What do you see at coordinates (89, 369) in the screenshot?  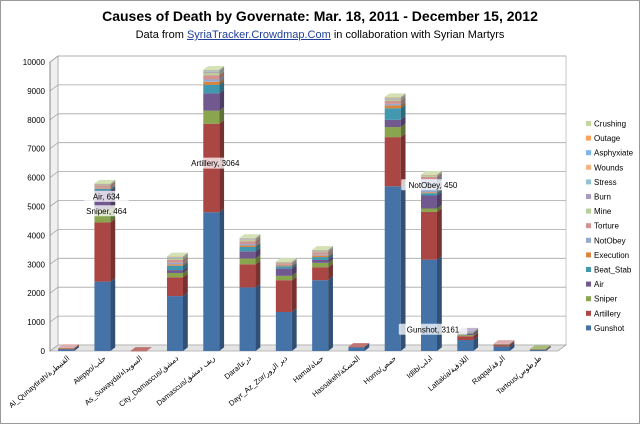 I see `x-category-label: Aleppo/حلب` at bounding box center [89, 369].